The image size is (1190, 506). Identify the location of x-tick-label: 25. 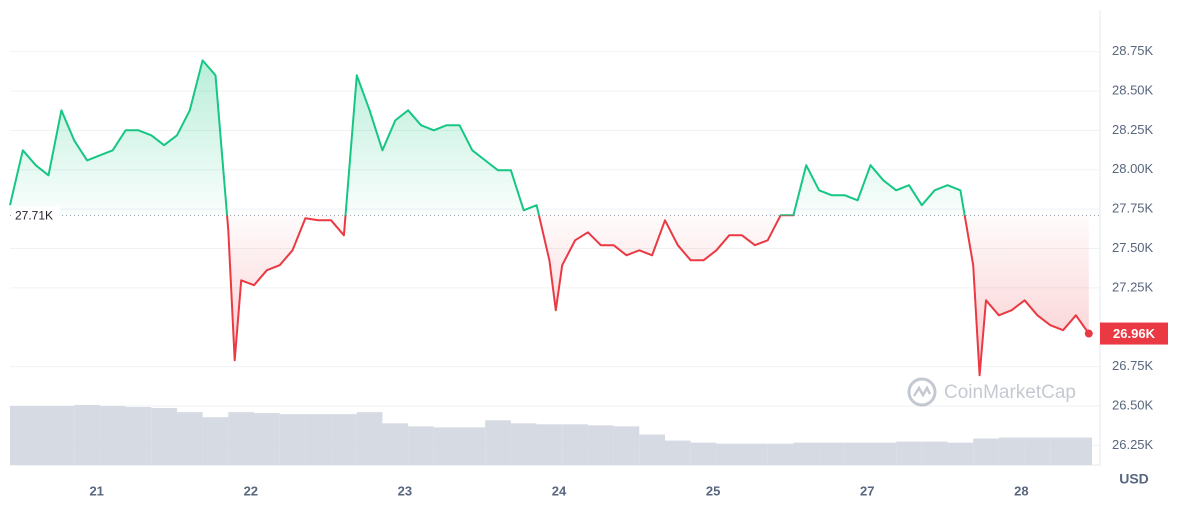
(713, 490).